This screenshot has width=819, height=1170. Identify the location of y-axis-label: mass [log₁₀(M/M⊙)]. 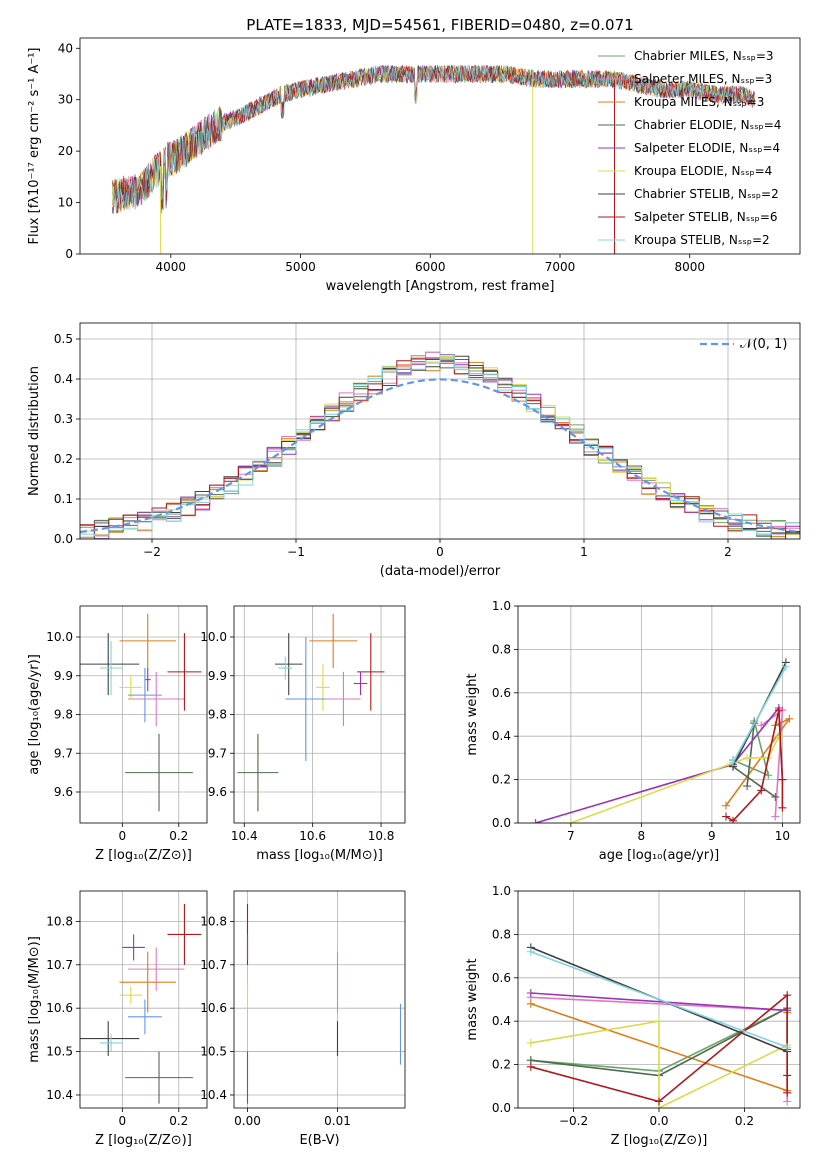
(34, 999).